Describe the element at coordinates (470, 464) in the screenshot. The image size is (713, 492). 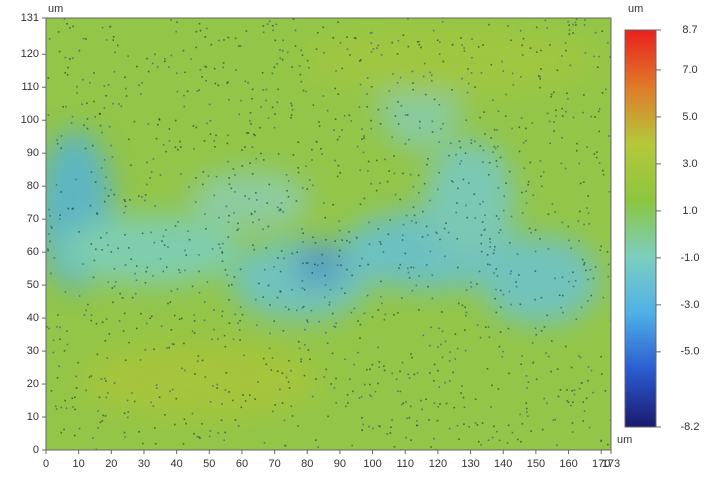
I see `x-tick-label: 130` at that location.